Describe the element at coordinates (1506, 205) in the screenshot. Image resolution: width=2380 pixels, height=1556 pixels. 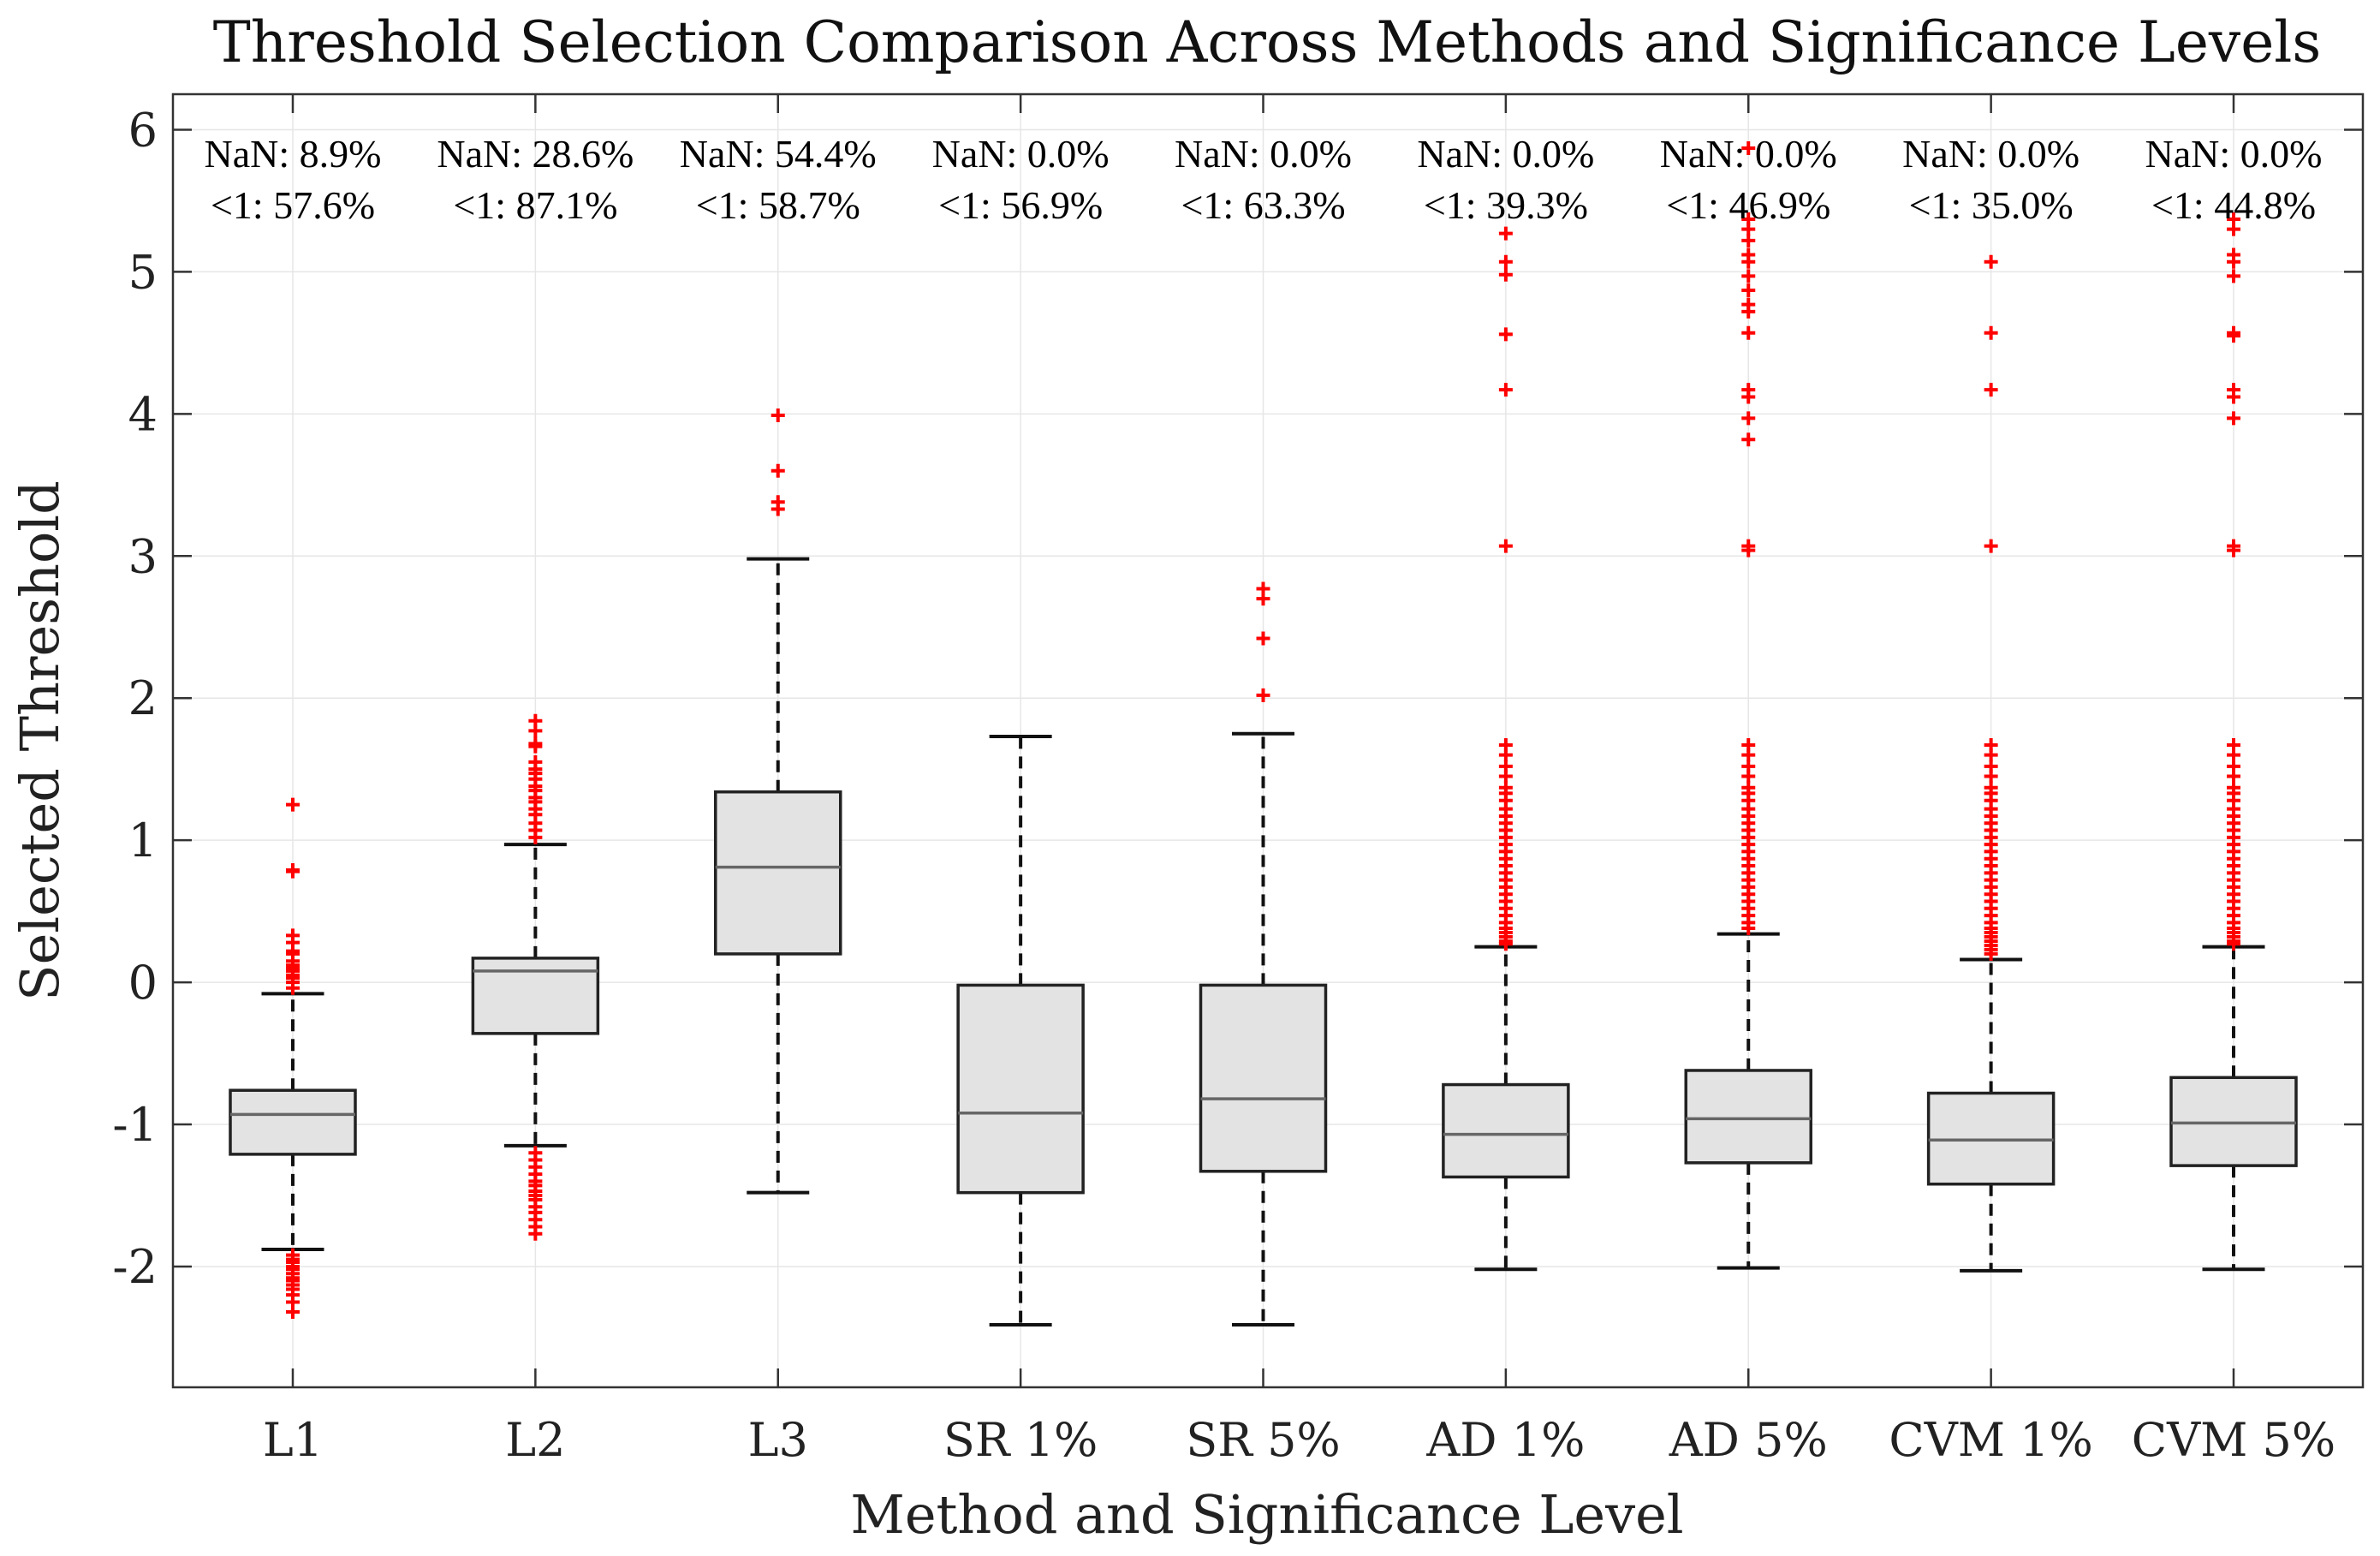
I see `annotation-below-one: <1: 39.3%` at that location.